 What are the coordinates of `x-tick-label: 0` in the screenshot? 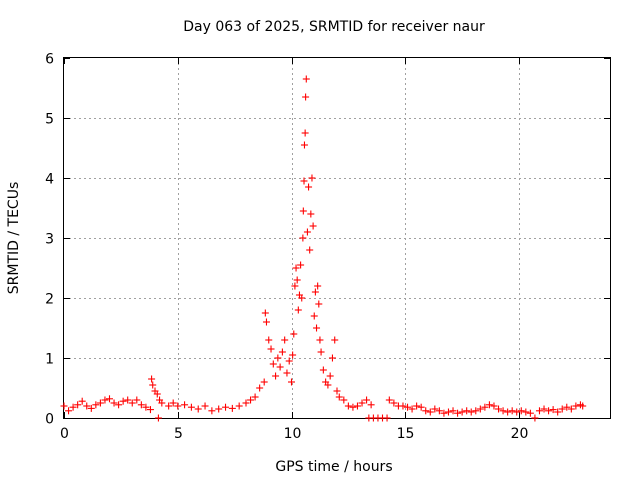 It's located at (64, 434).